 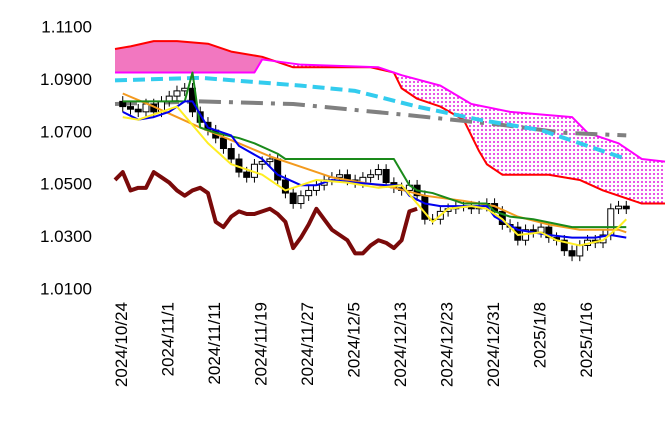 What do you see at coordinates (66, 288) in the screenshot?
I see `y-tick-label: 1.0100` at bounding box center [66, 288].